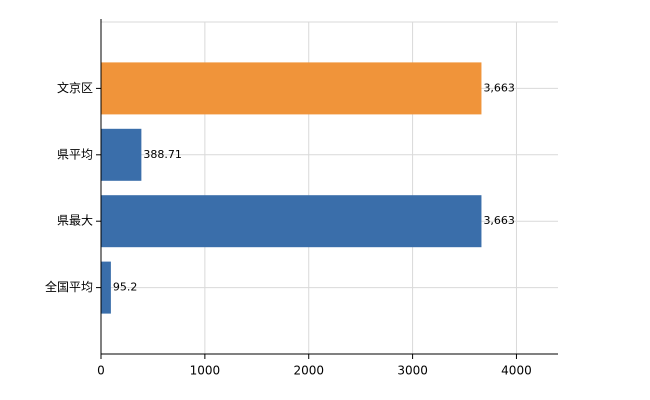 The height and width of the screenshot is (400, 650). What do you see at coordinates (125, 287) in the screenshot?
I see `value-label: 95.2` at bounding box center [125, 287].